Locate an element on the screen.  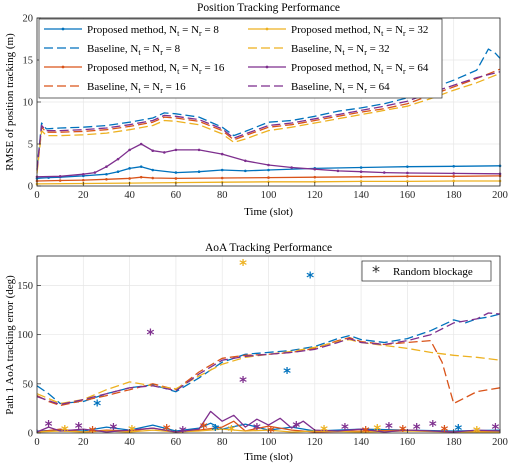
chart-title: Position Tracking Performance is located at coordinates (268, 8).